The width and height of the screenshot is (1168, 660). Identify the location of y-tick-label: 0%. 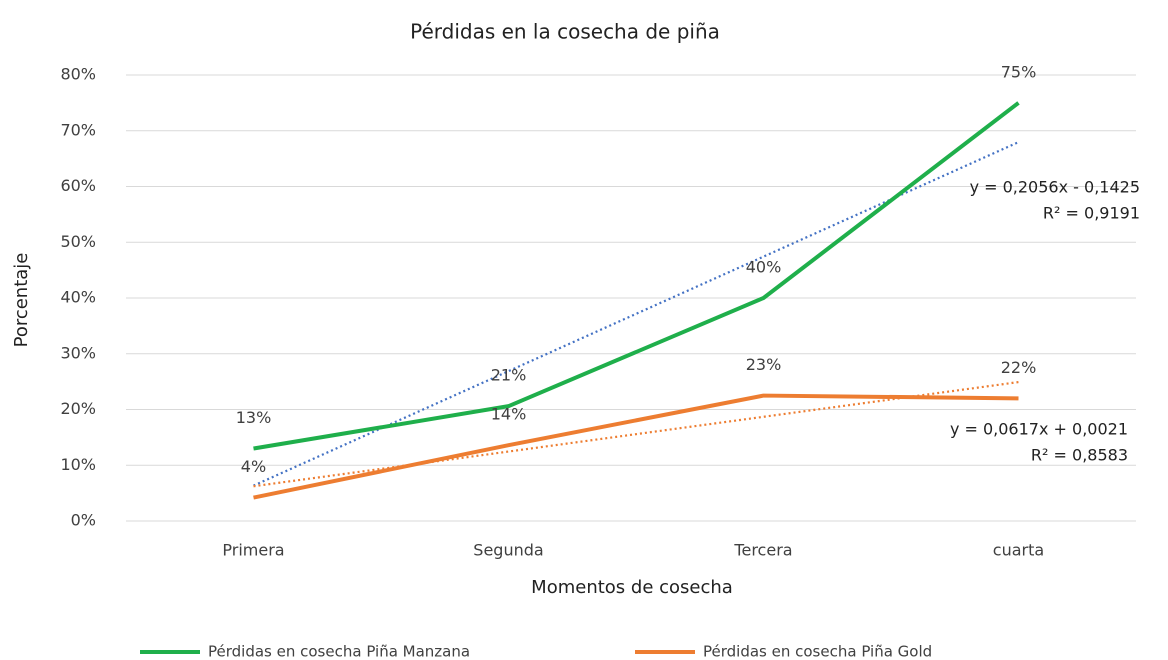
(83, 520).